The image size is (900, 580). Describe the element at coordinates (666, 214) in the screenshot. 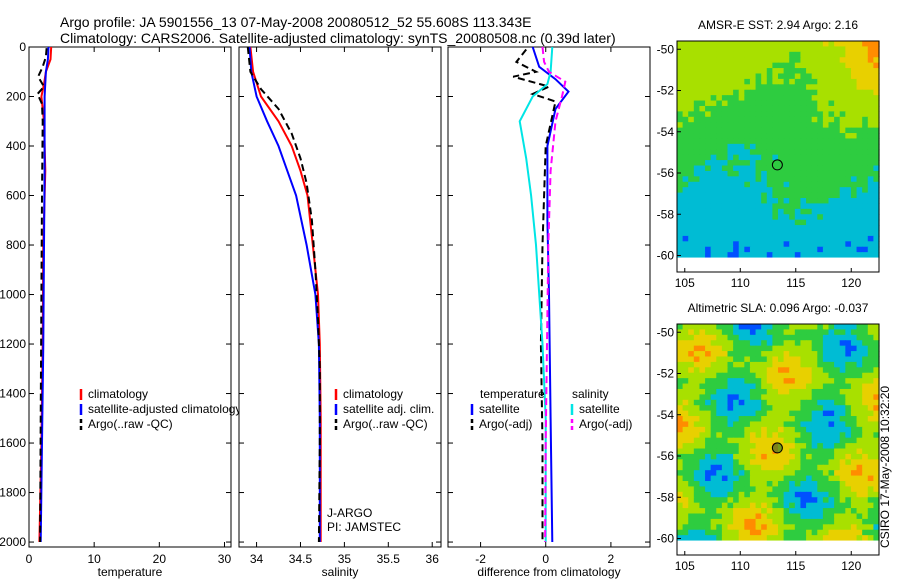

I see `y-tick-label: -58` at that location.